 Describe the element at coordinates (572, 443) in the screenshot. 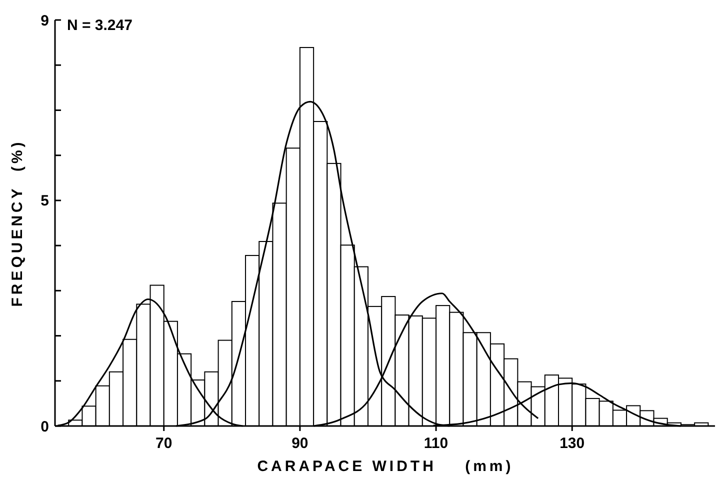

I see `x-tick-label: 130` at that location.